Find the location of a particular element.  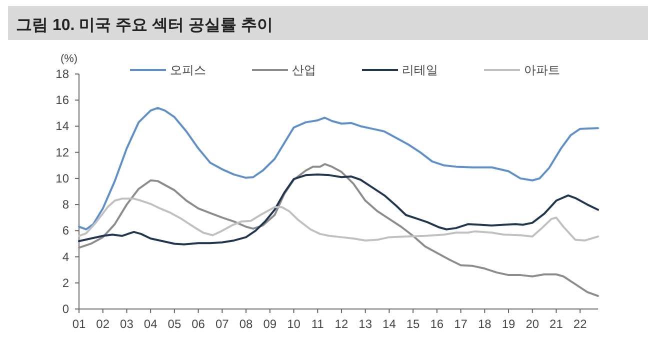

x-tick-label: 13 is located at coordinates (365, 324).